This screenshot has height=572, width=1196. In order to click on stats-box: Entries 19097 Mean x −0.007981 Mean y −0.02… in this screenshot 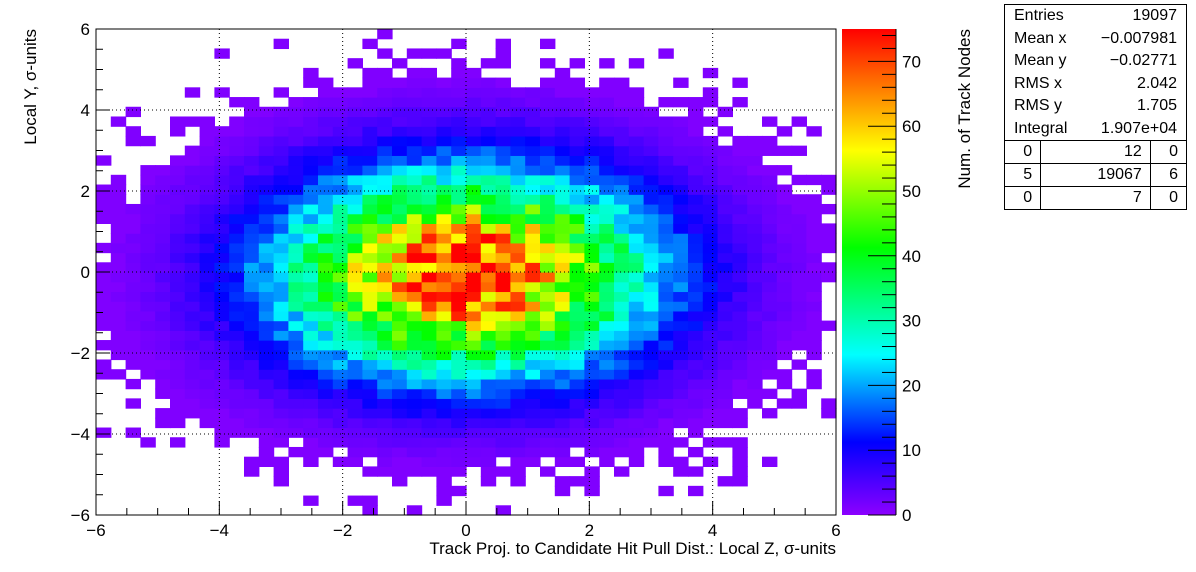, I will do `click(1095, 107)`.